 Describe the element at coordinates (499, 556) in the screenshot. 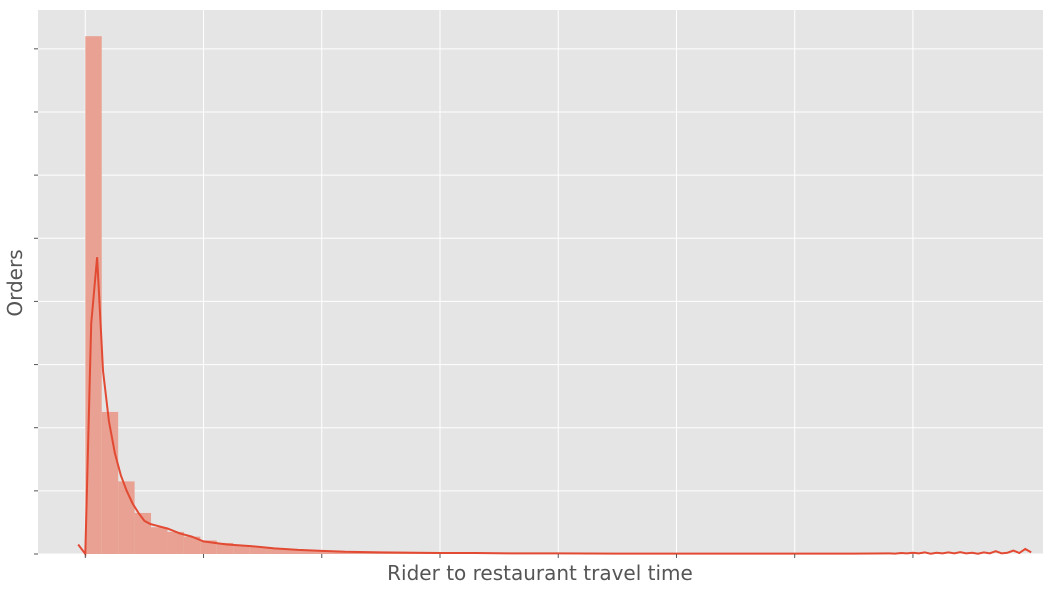

I see `x-axis-ticks` at that location.